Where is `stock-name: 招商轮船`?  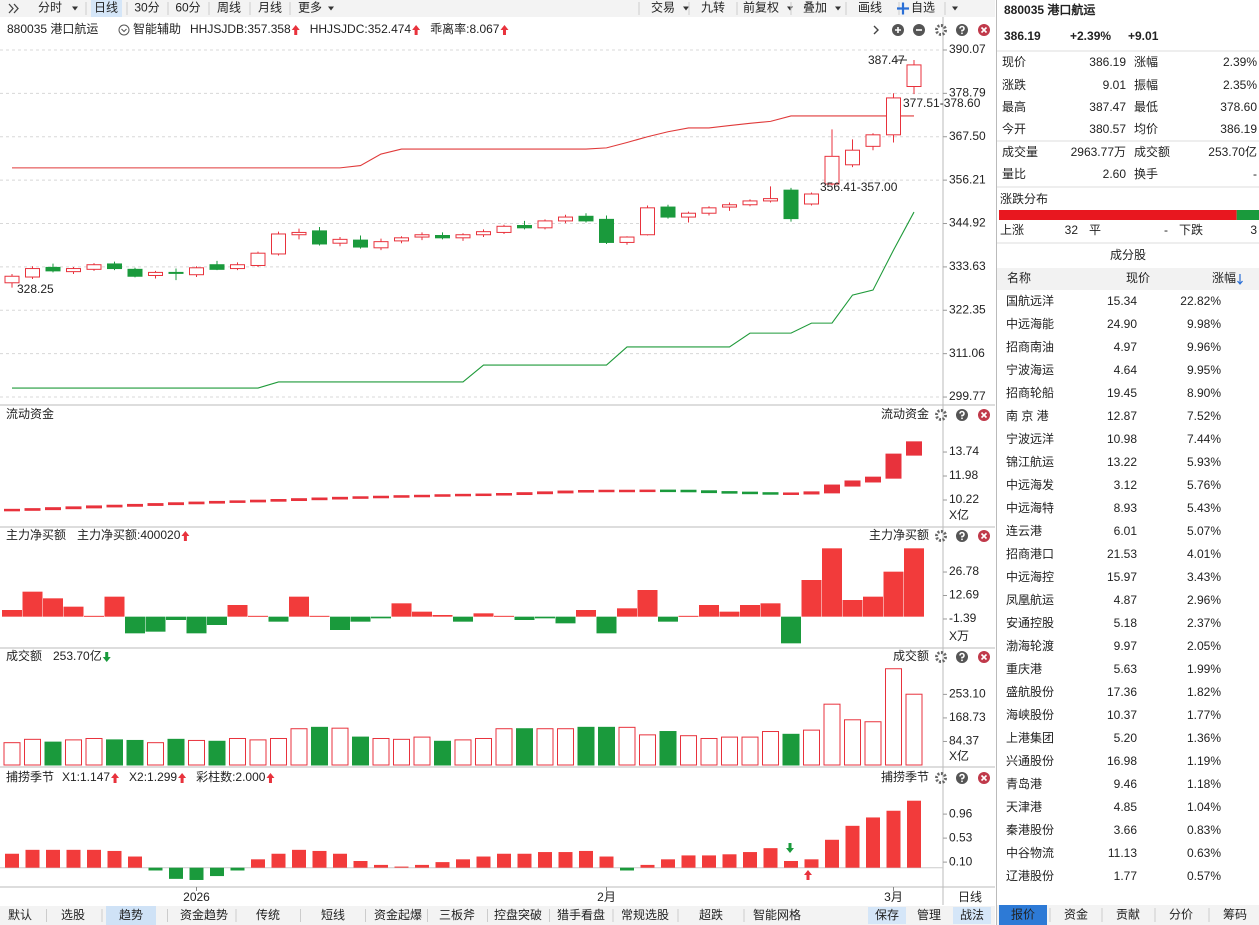 stock-name: 招商轮船 is located at coordinates (1030, 392).